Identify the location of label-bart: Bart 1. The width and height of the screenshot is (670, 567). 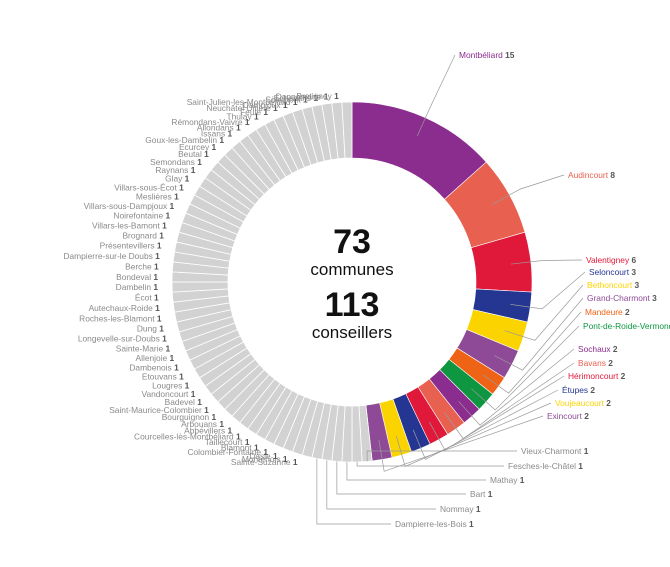
(481, 494).